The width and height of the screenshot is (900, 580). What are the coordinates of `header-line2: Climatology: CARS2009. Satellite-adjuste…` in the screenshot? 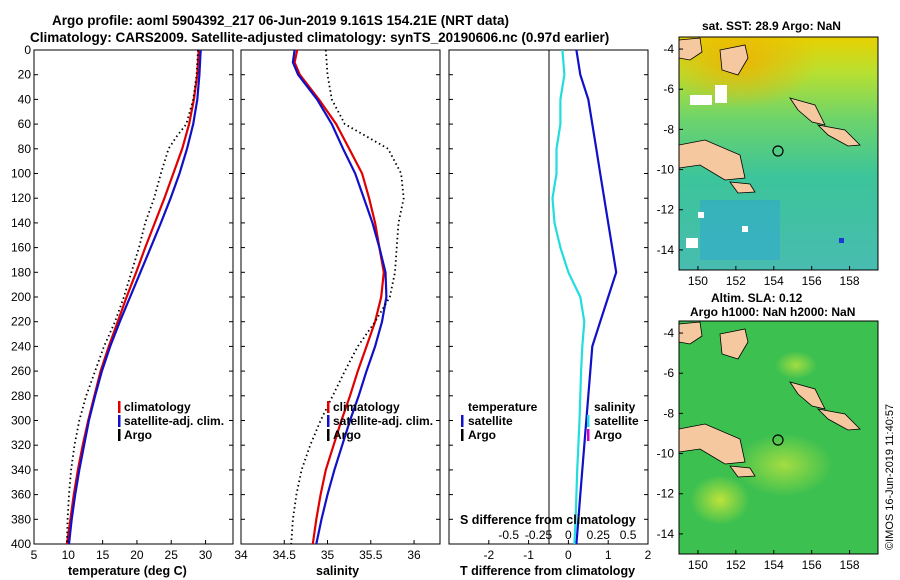 It's located at (319, 37).